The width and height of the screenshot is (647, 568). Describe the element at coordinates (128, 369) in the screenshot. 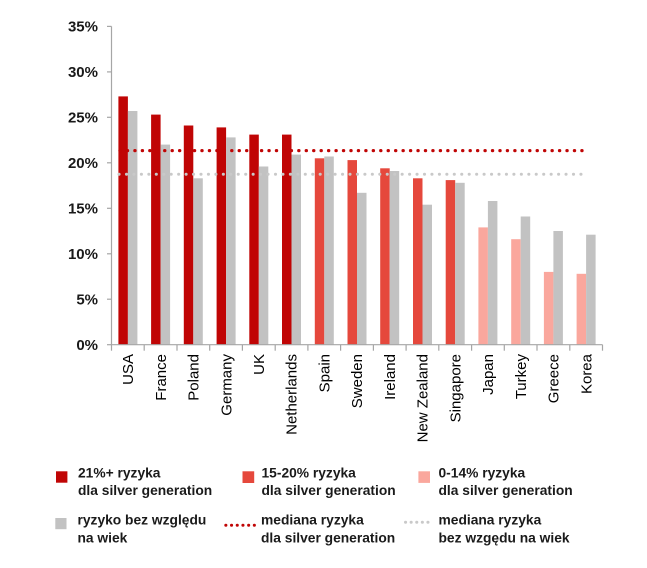

I see `svg-text: USA` at that location.